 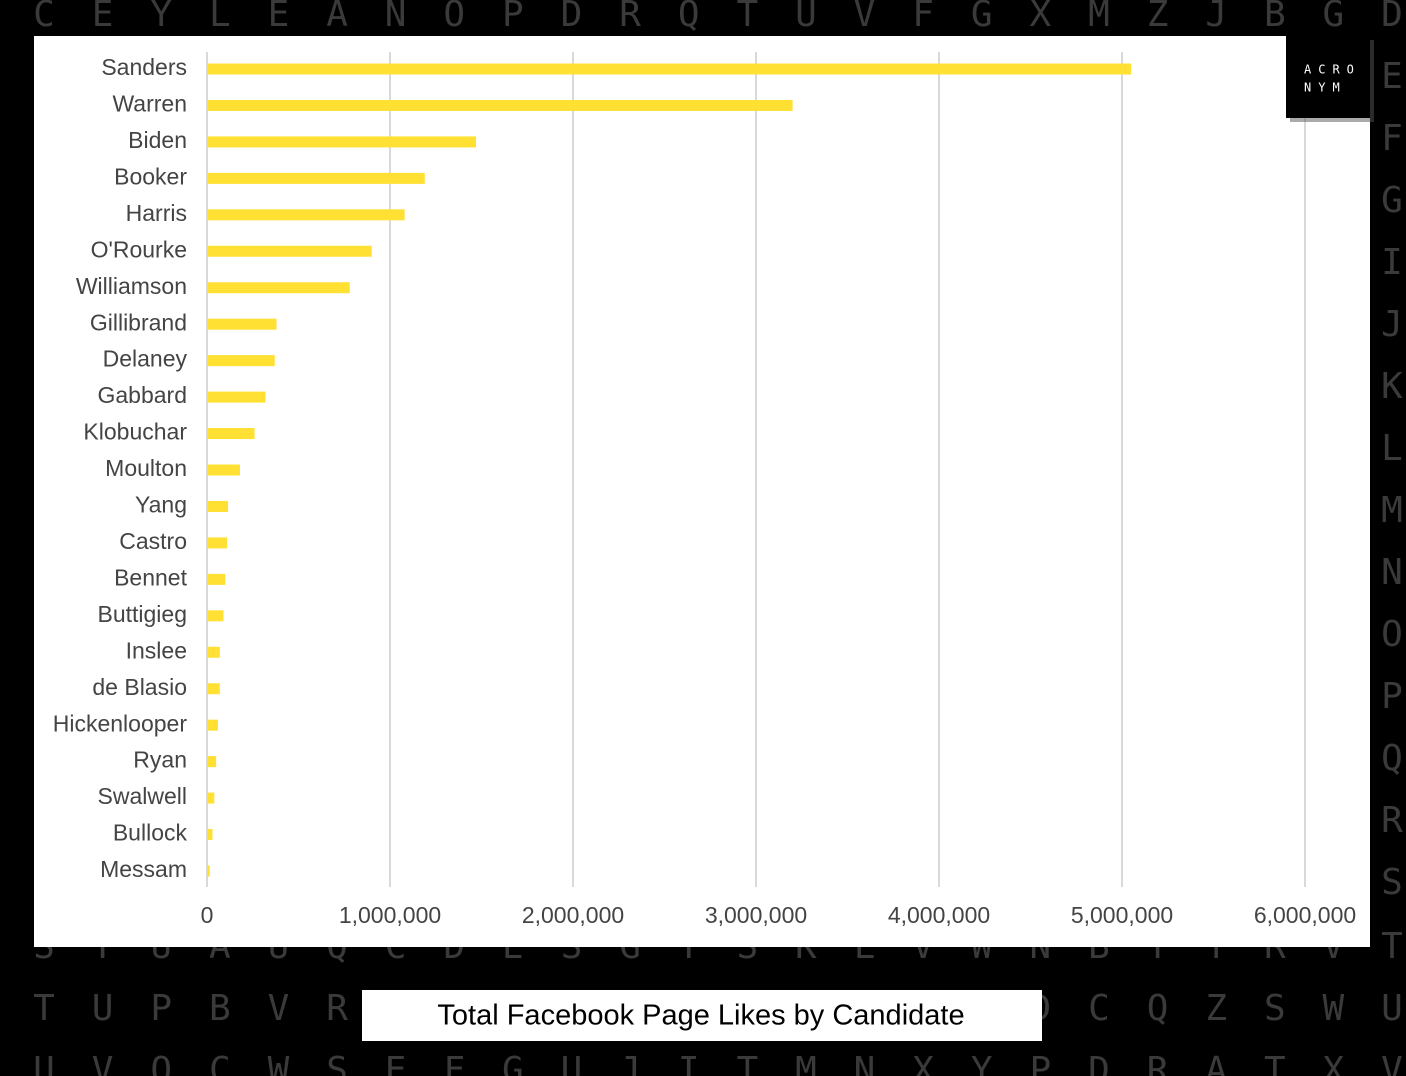 I want to click on x-tick-label: 1,000,000, so click(x=390, y=915).